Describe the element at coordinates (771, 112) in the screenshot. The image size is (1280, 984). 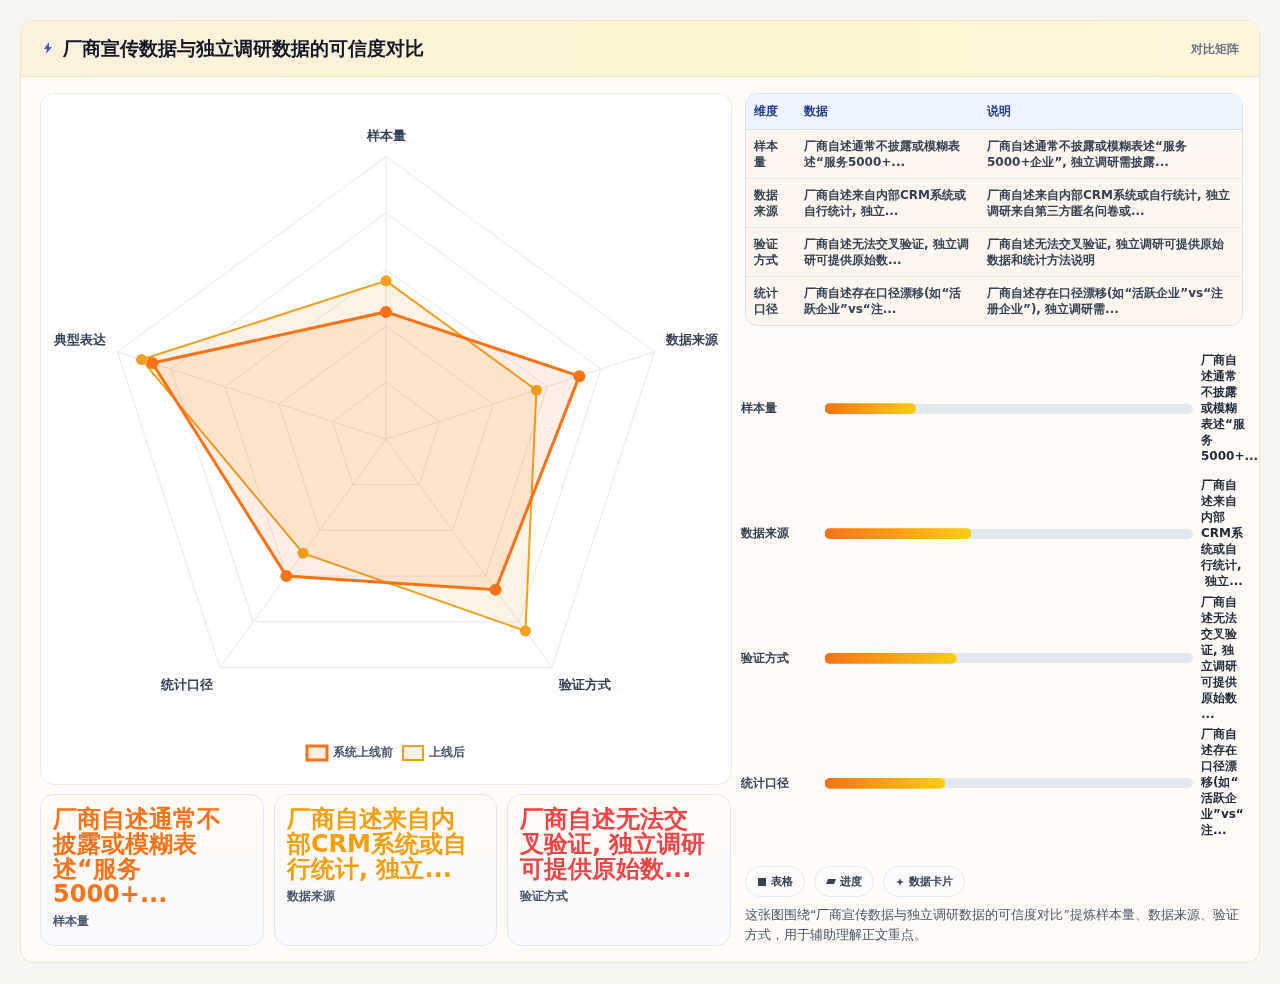
I see `text: 维度` at that location.